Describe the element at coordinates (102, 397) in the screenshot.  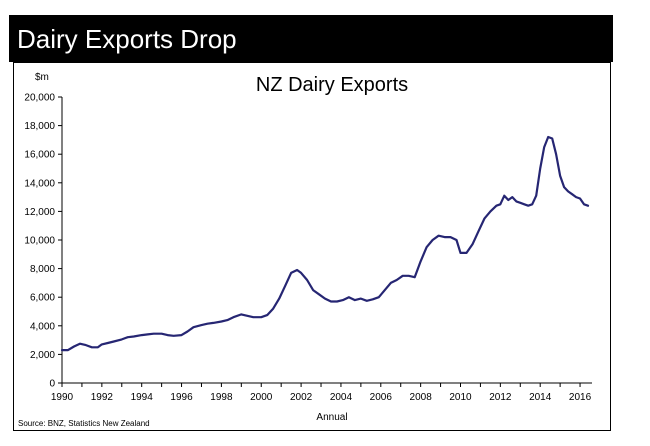
I see `x-tick-label: 1992` at that location.